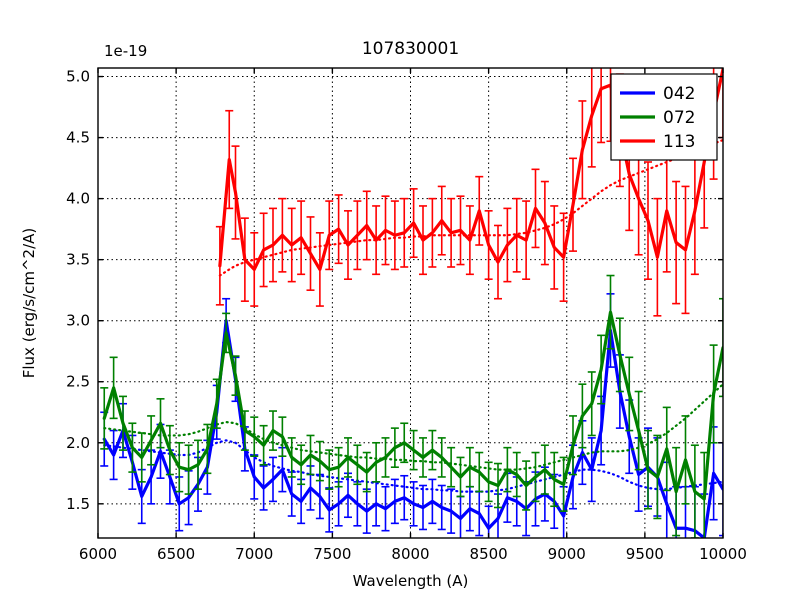  What do you see at coordinates (332, 554) in the screenshot?
I see `x-tick-label: 7500` at bounding box center [332, 554].